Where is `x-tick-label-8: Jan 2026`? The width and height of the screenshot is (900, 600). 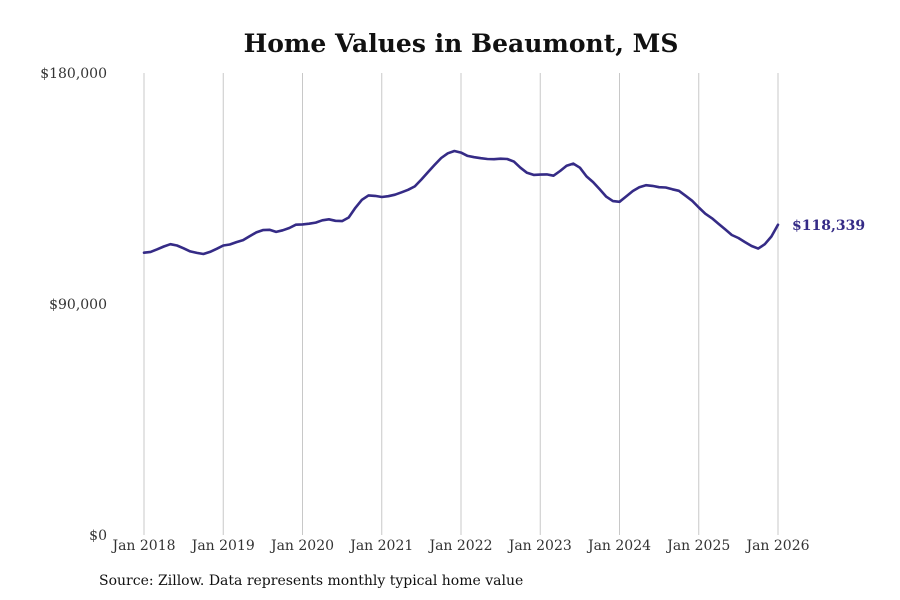 x-tick-label-8: Jan 2026 is located at coordinates (776, 546).